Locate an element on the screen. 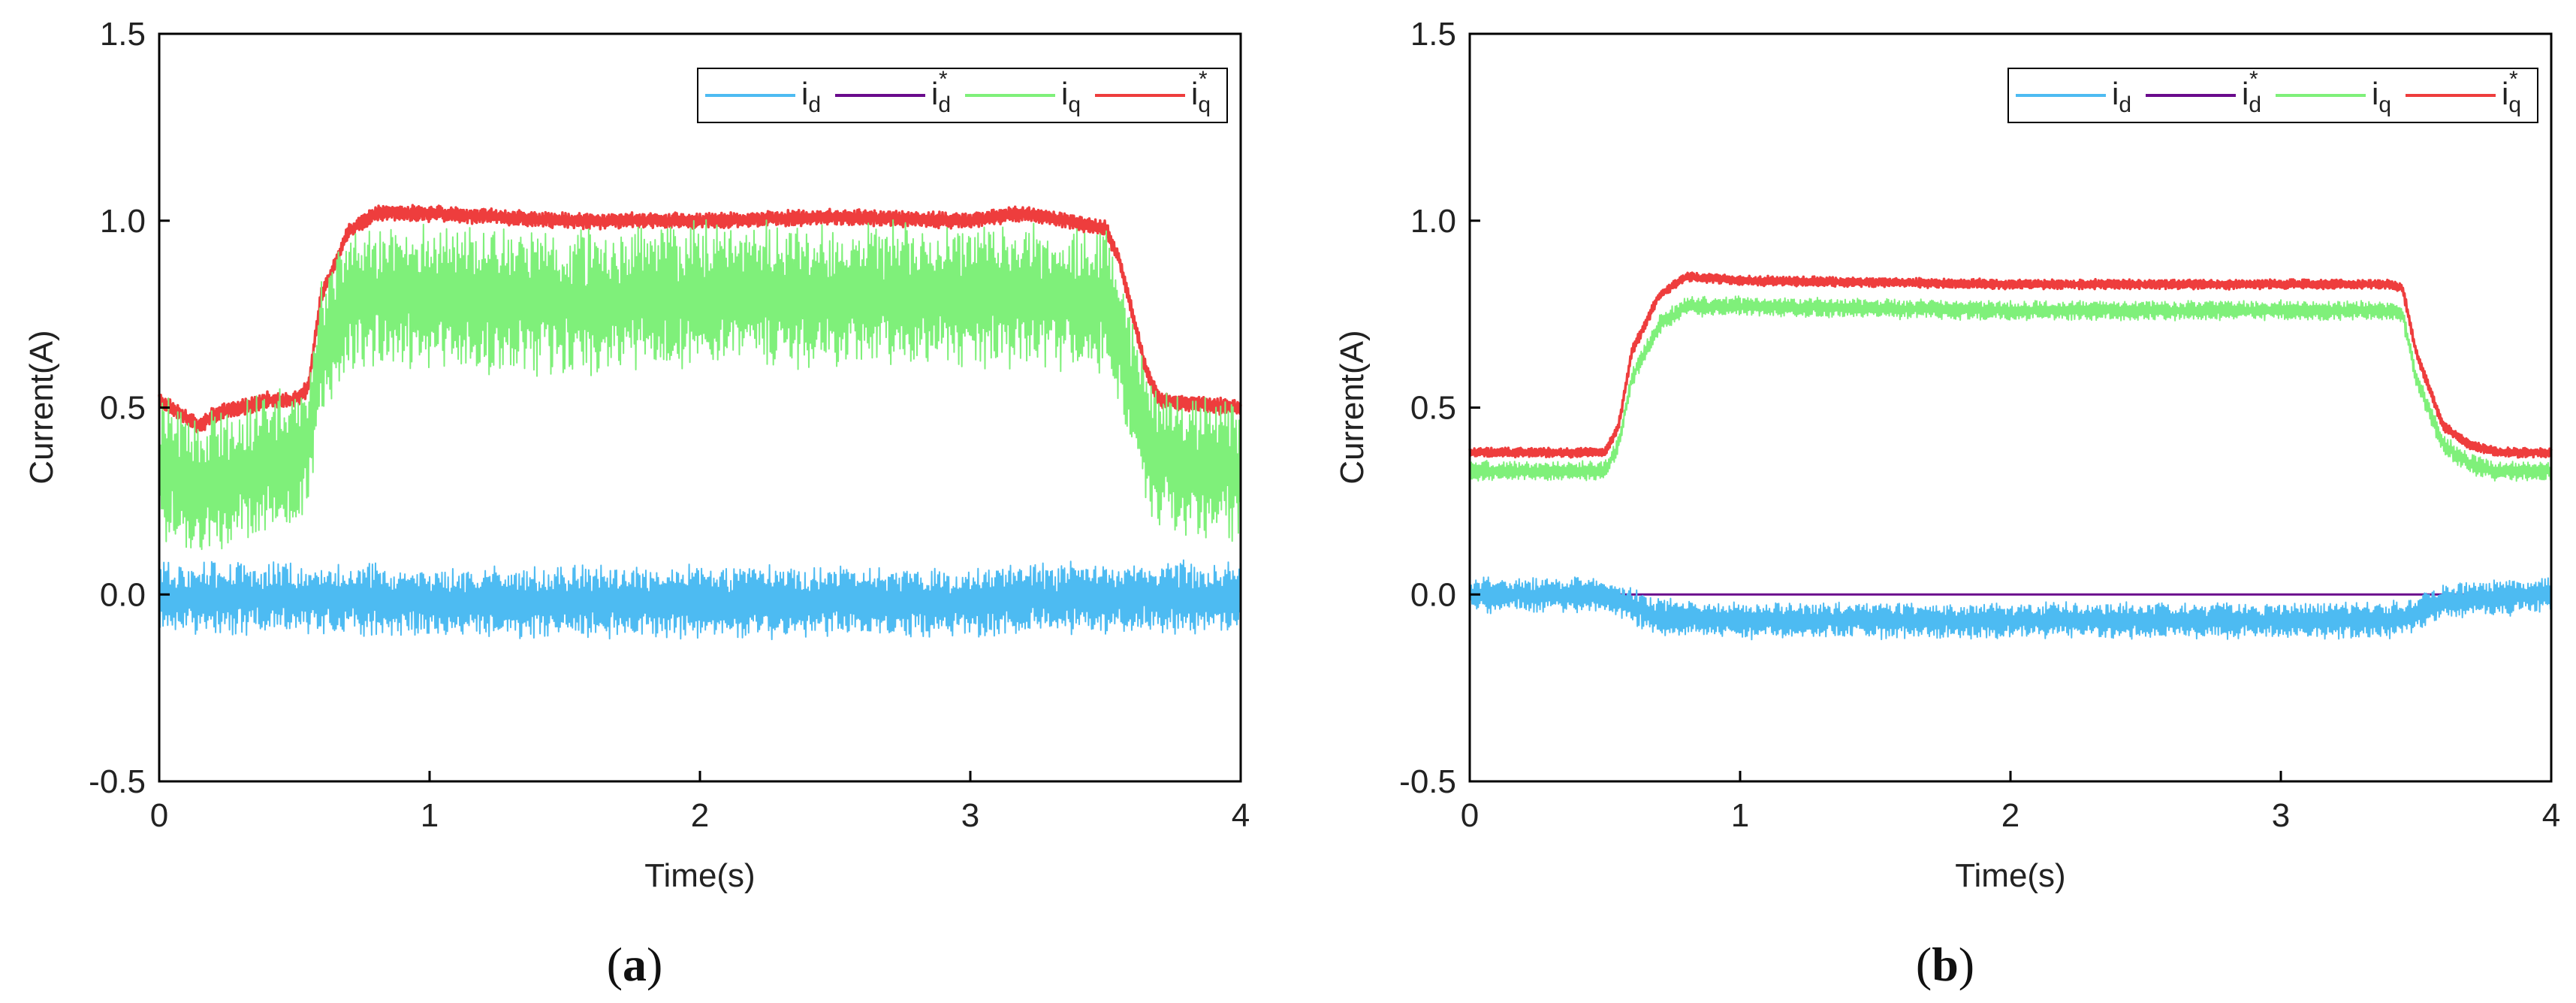 The height and width of the screenshot is (1003, 2576). panel-letter-a: a is located at coordinates (635, 965).